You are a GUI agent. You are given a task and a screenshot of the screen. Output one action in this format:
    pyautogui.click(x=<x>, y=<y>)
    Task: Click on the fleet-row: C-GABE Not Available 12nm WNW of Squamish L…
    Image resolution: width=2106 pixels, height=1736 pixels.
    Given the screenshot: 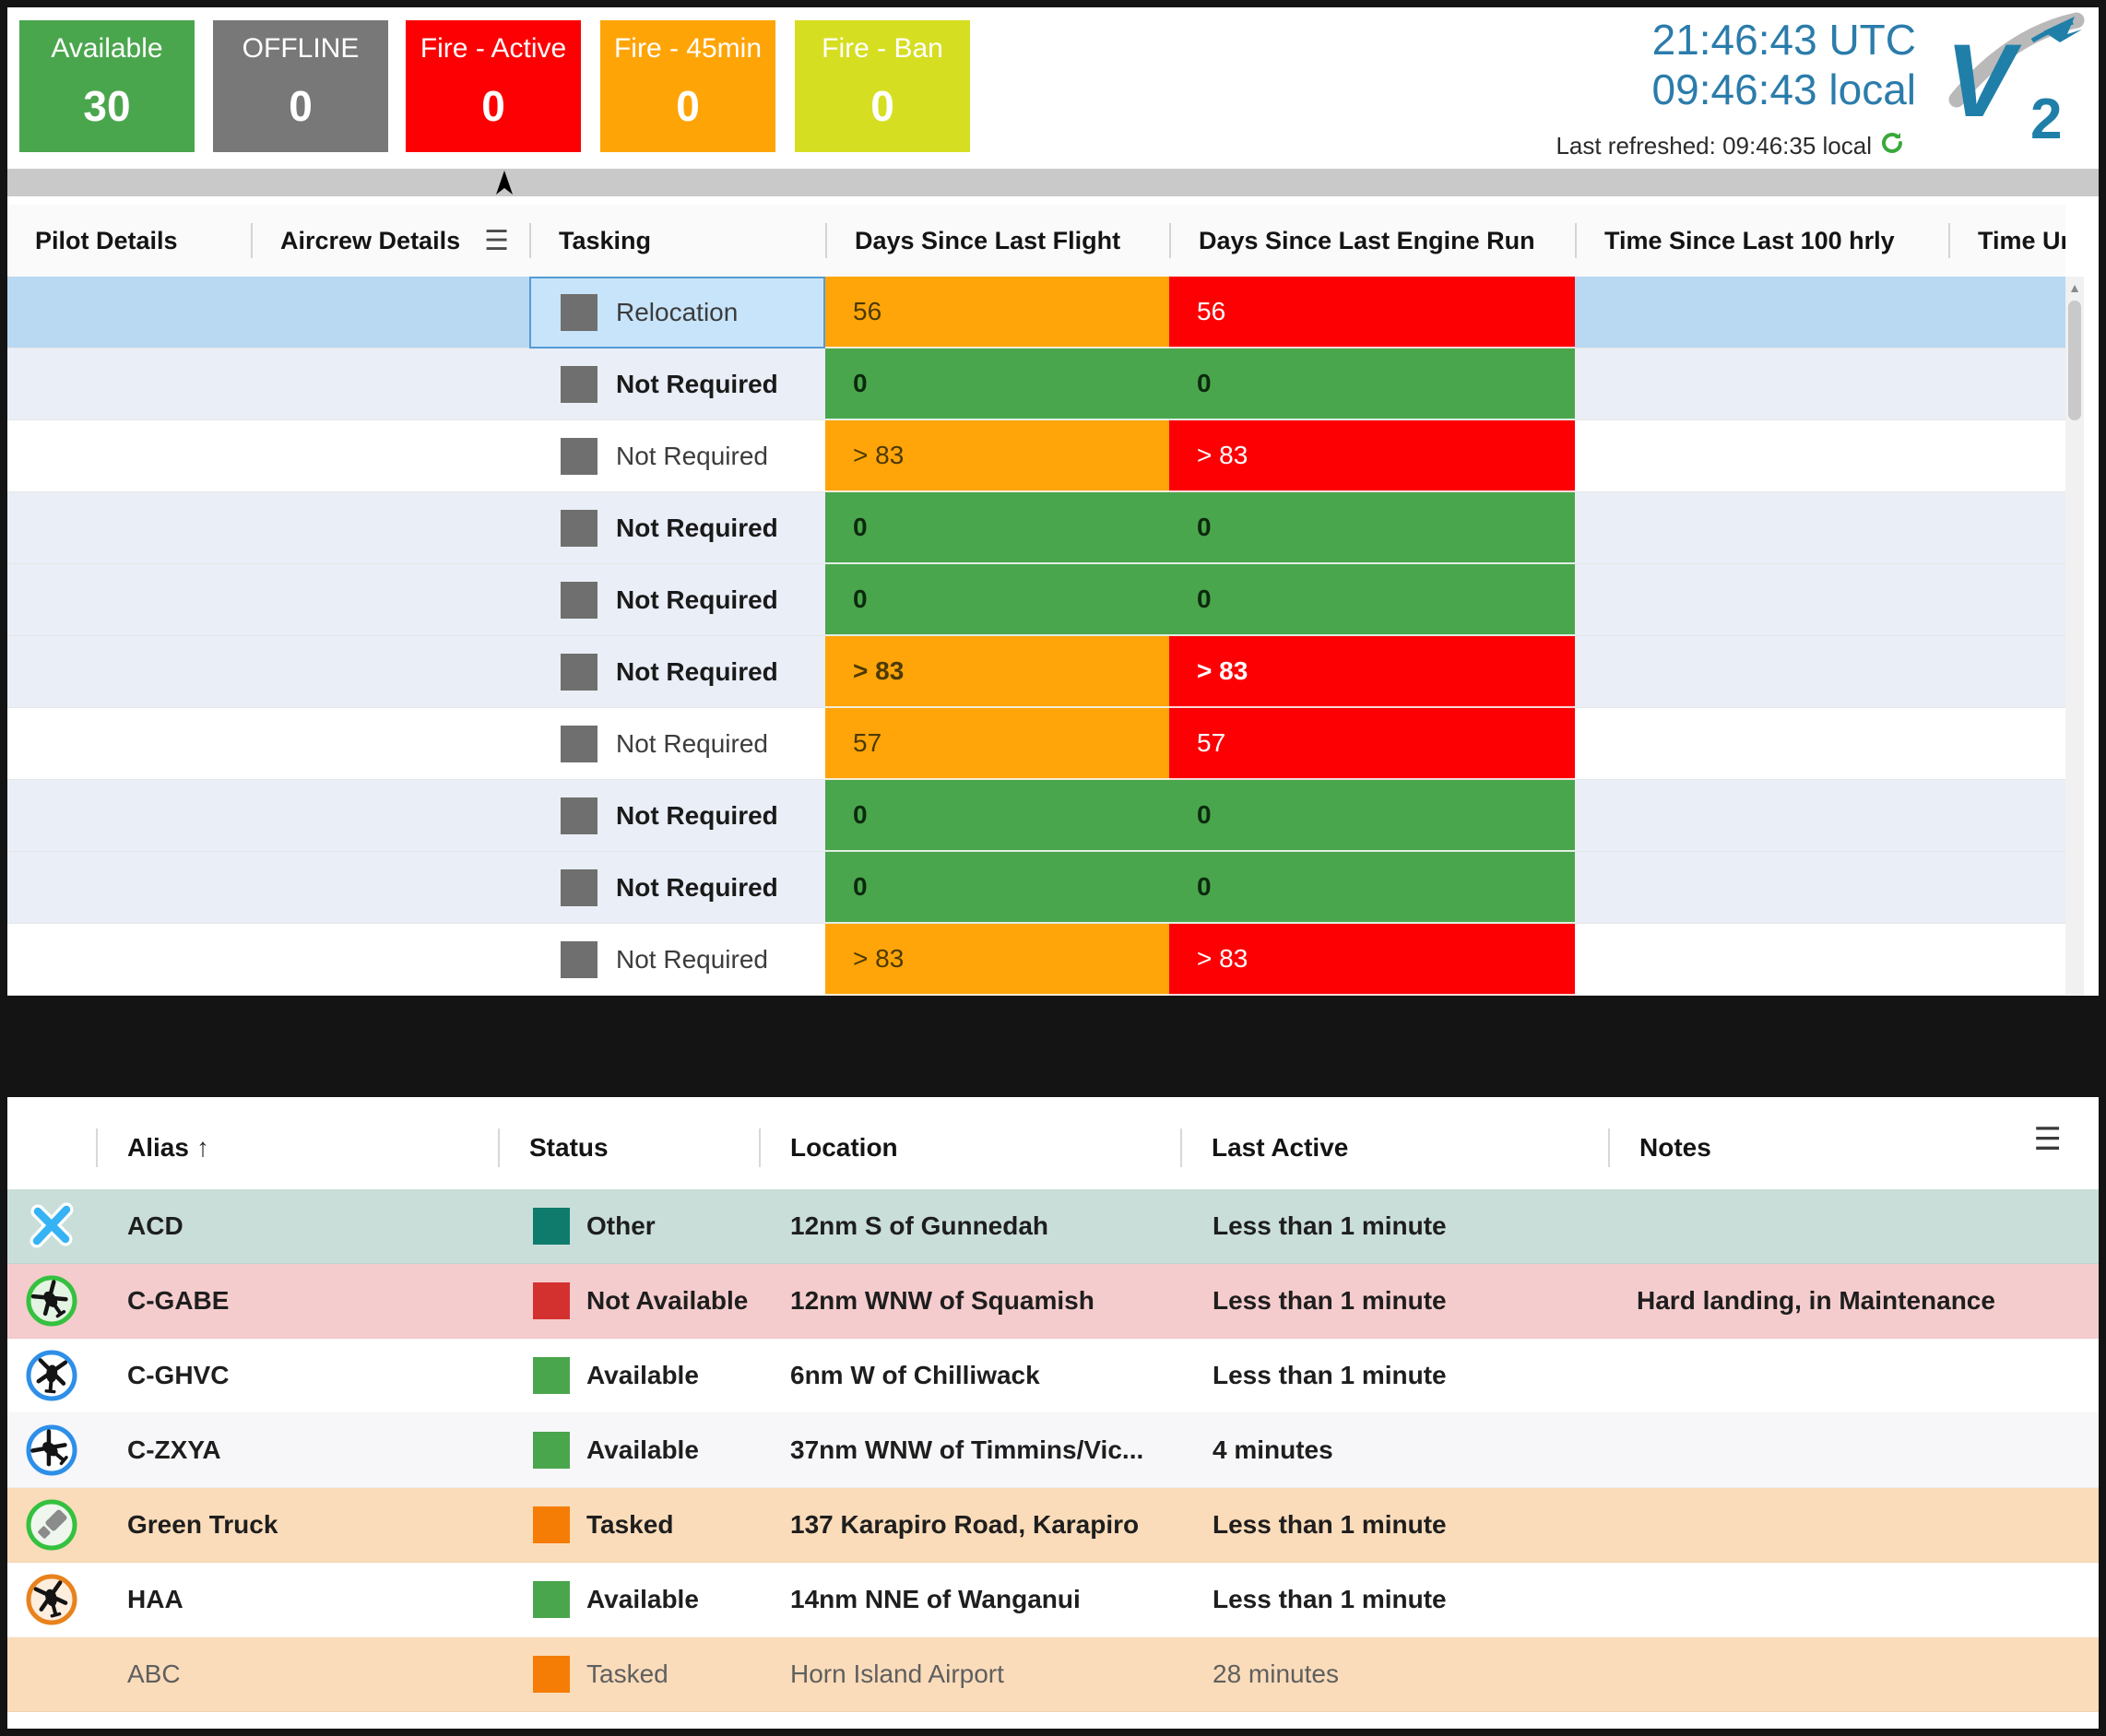 What is the action you would take?
    pyautogui.click(x=1053, y=1301)
    